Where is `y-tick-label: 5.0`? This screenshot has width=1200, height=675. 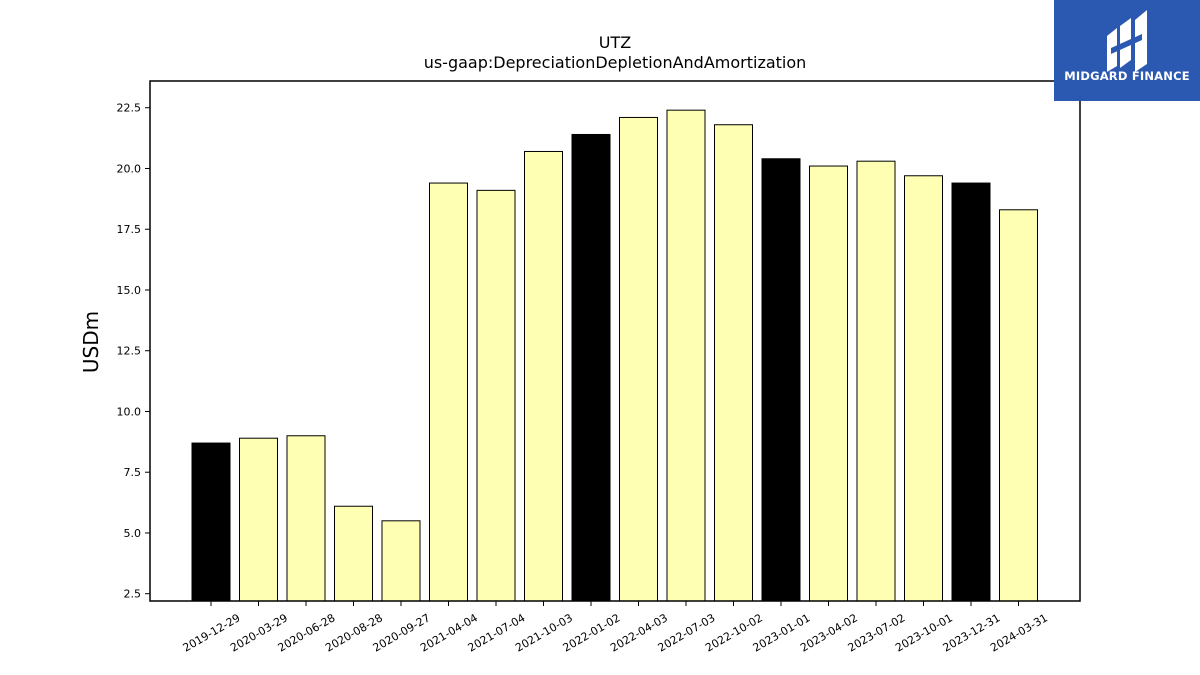 y-tick-label: 5.0 is located at coordinates (133, 533).